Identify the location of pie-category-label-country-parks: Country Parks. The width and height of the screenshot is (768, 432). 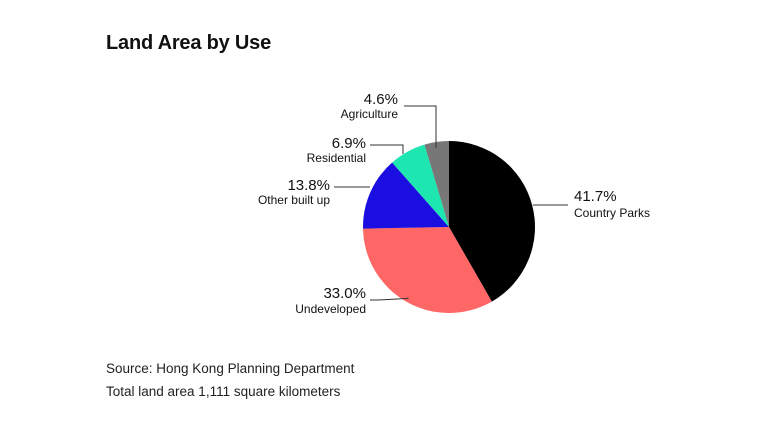
(612, 213).